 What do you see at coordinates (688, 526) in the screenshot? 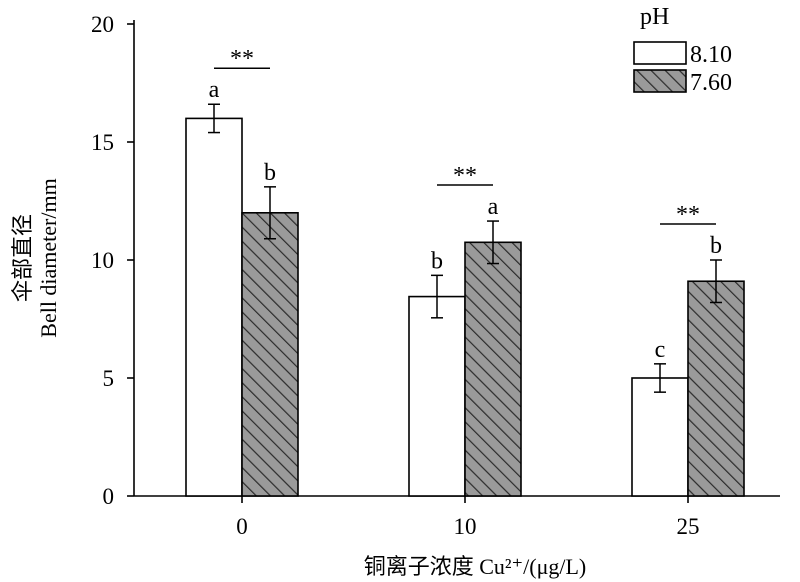
I see `x-tick-label: 25` at bounding box center [688, 526].